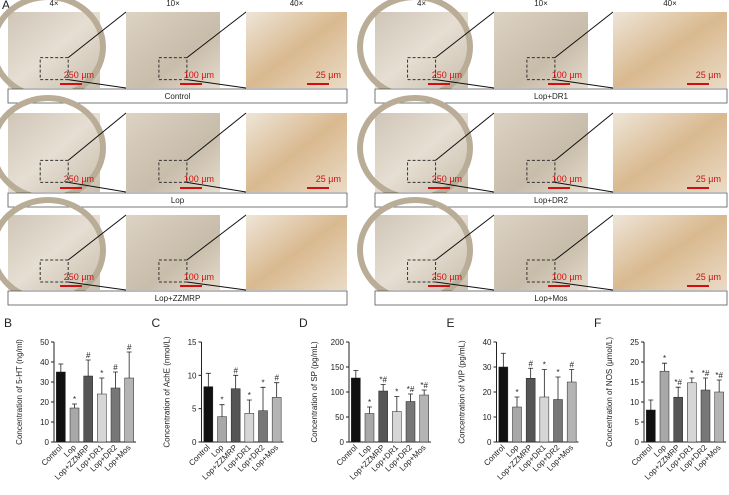  What do you see at coordinates (551, 96) in the screenshot?
I see `group-label: Lop+DR1` at bounding box center [551, 96].